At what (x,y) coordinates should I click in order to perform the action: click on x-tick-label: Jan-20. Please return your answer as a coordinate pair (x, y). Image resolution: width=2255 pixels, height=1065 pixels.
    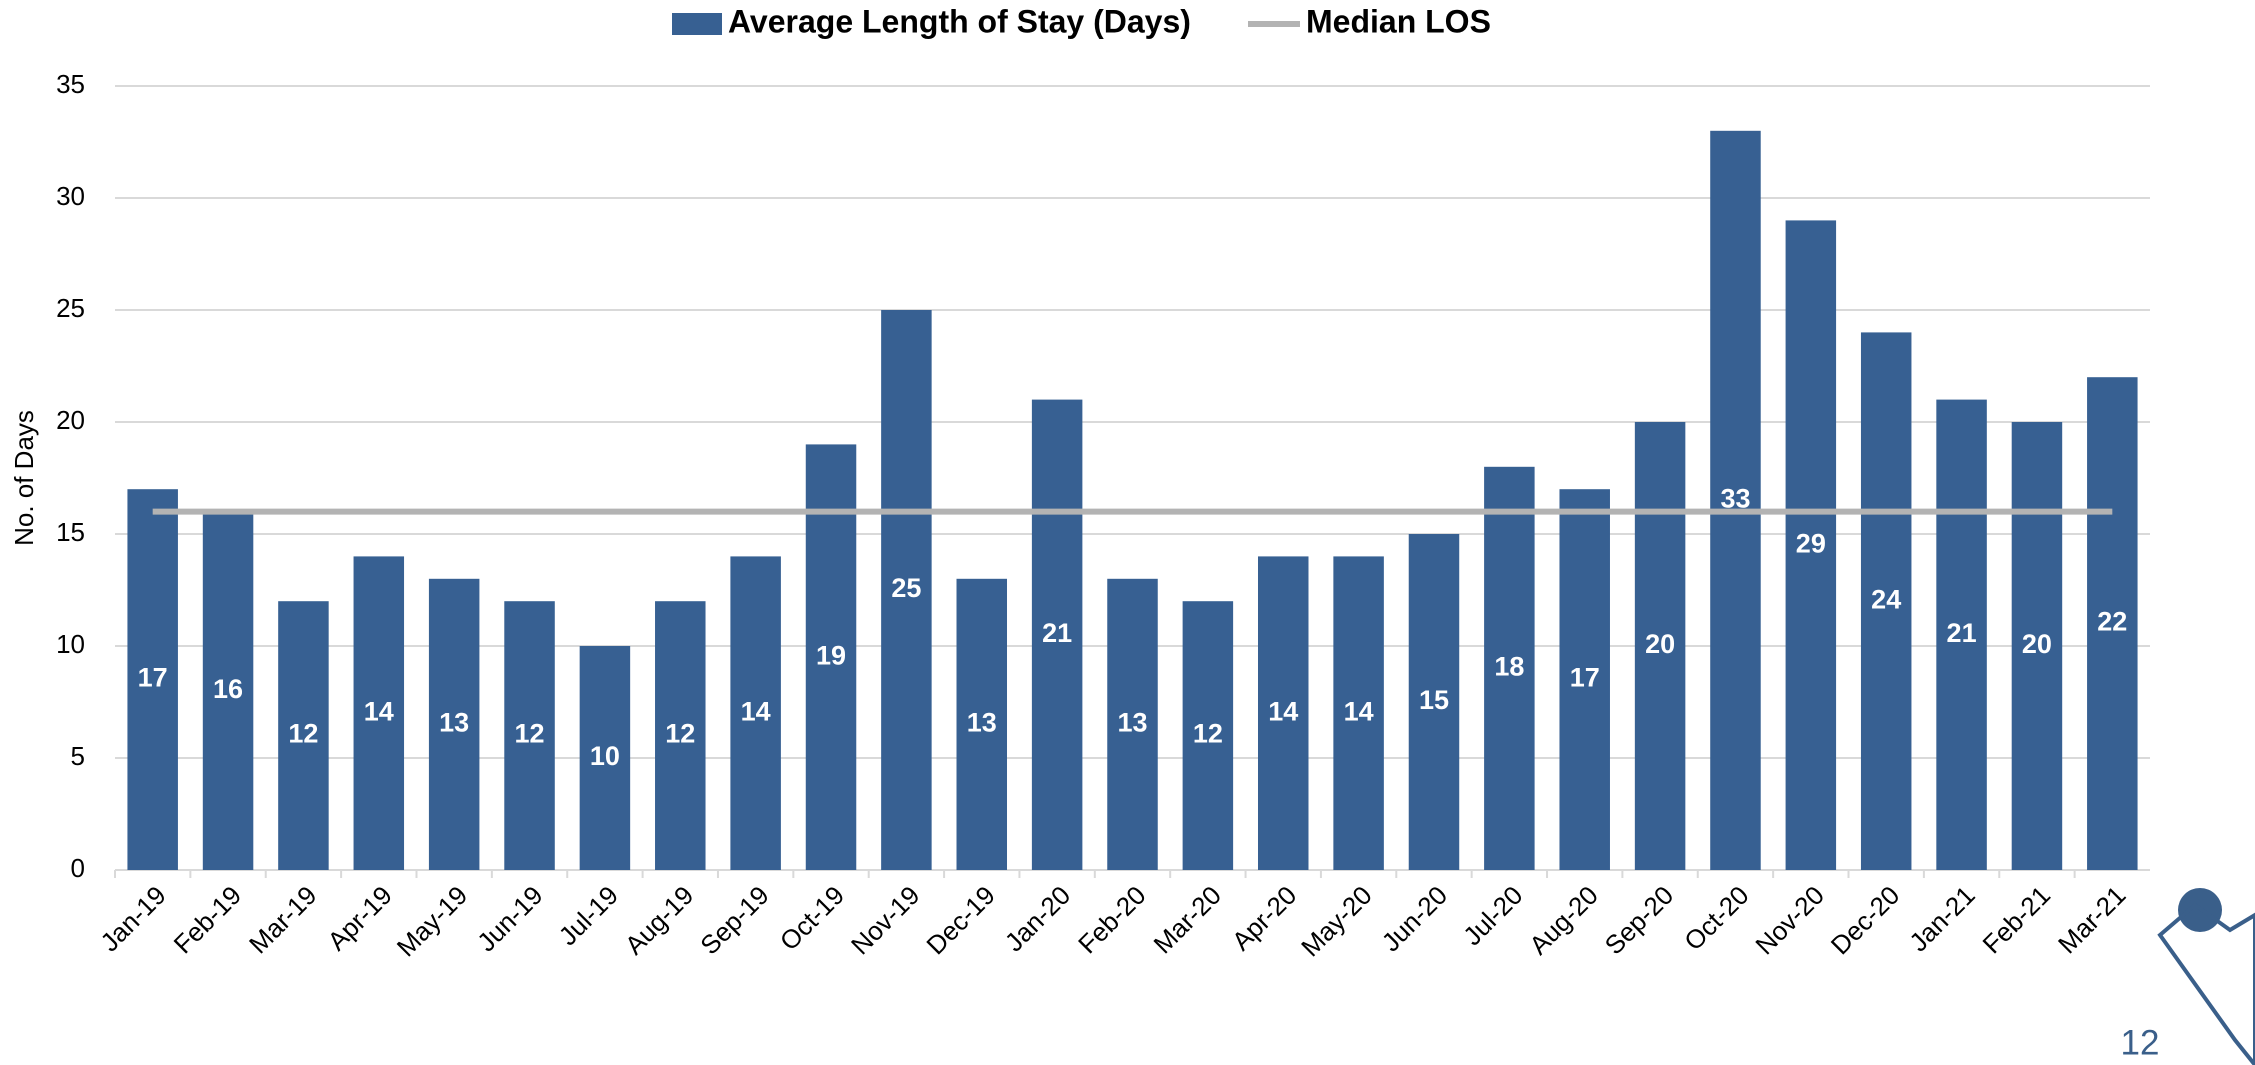
    Looking at the image, I should click on (1037, 918).